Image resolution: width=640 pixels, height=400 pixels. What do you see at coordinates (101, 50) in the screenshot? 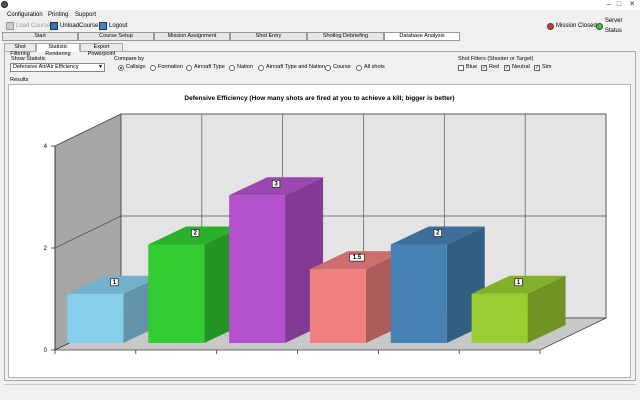
I see `subtab-export-powerpoint: Export Powerpoint` at bounding box center [101, 50].